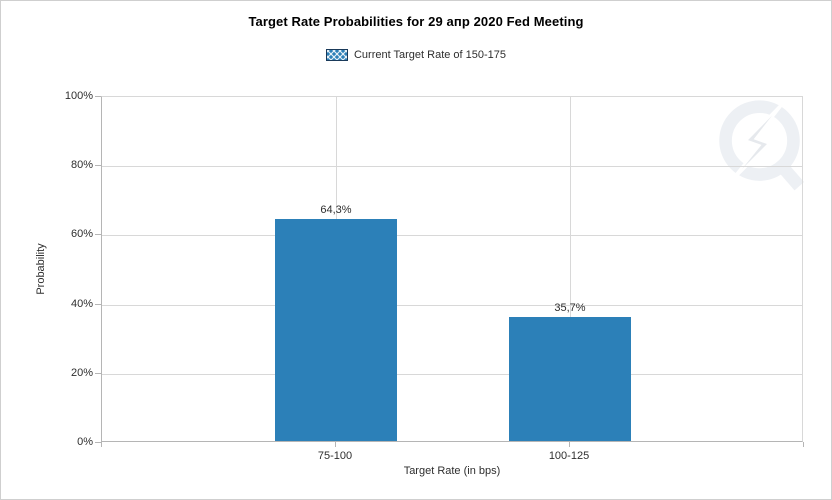  What do you see at coordinates (570, 269) in the screenshot?
I see `vertical-gridline` at bounding box center [570, 269].